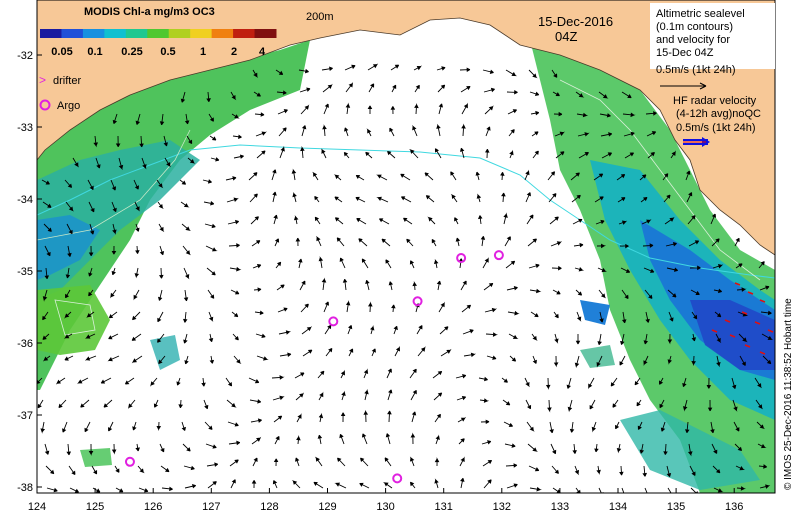 This screenshot has width=800, height=520. Describe the element at coordinates (136, 33) in the screenshot. I see `colorbar-swatch` at that location.